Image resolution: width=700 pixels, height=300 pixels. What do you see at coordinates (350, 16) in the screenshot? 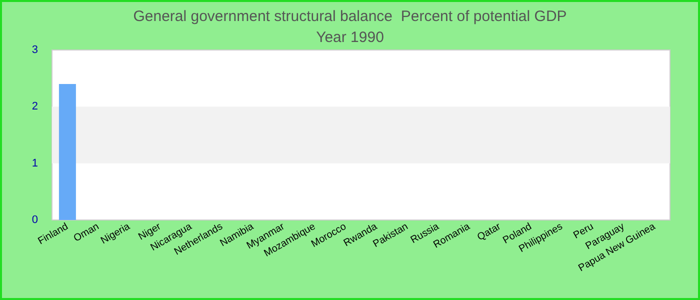
I see `chart-title: General government structural balance Percent of potential GDP` at bounding box center [350, 16].